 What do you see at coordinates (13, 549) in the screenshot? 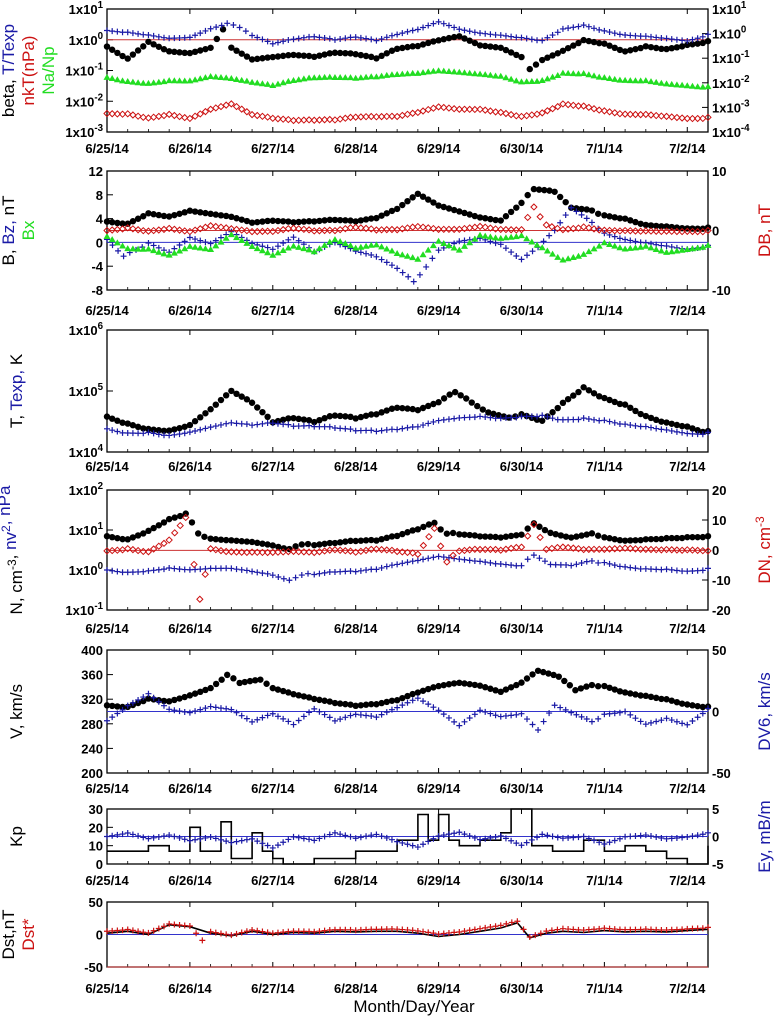
I see `axis-title-left: N, cm-3, nv2, nPa` at bounding box center [13, 549].